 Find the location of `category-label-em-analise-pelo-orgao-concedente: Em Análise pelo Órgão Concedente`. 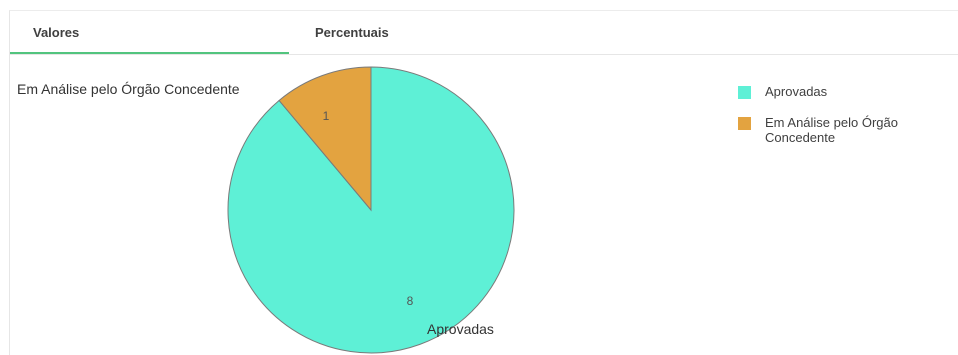

category-label-em-analise-pelo-orgao-concedente: Em Análise pelo Órgão Concedente is located at coordinates (128, 89).